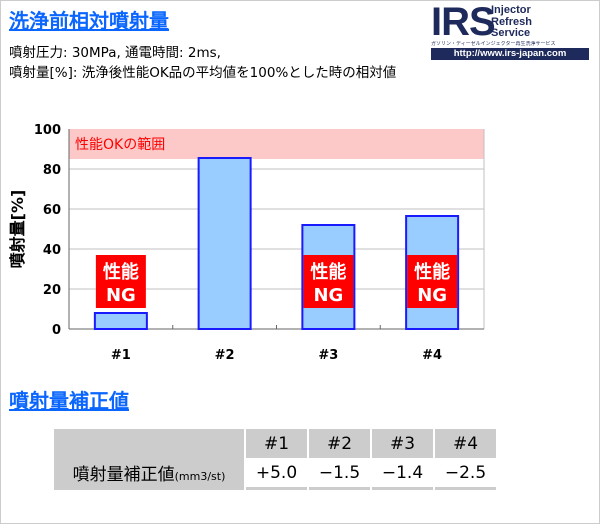 Image resolution: width=600 pixels, height=524 pixels. What do you see at coordinates (120, 144) in the screenshot?
I see `ok-band-label: 性能OKの範囲` at bounding box center [120, 144].